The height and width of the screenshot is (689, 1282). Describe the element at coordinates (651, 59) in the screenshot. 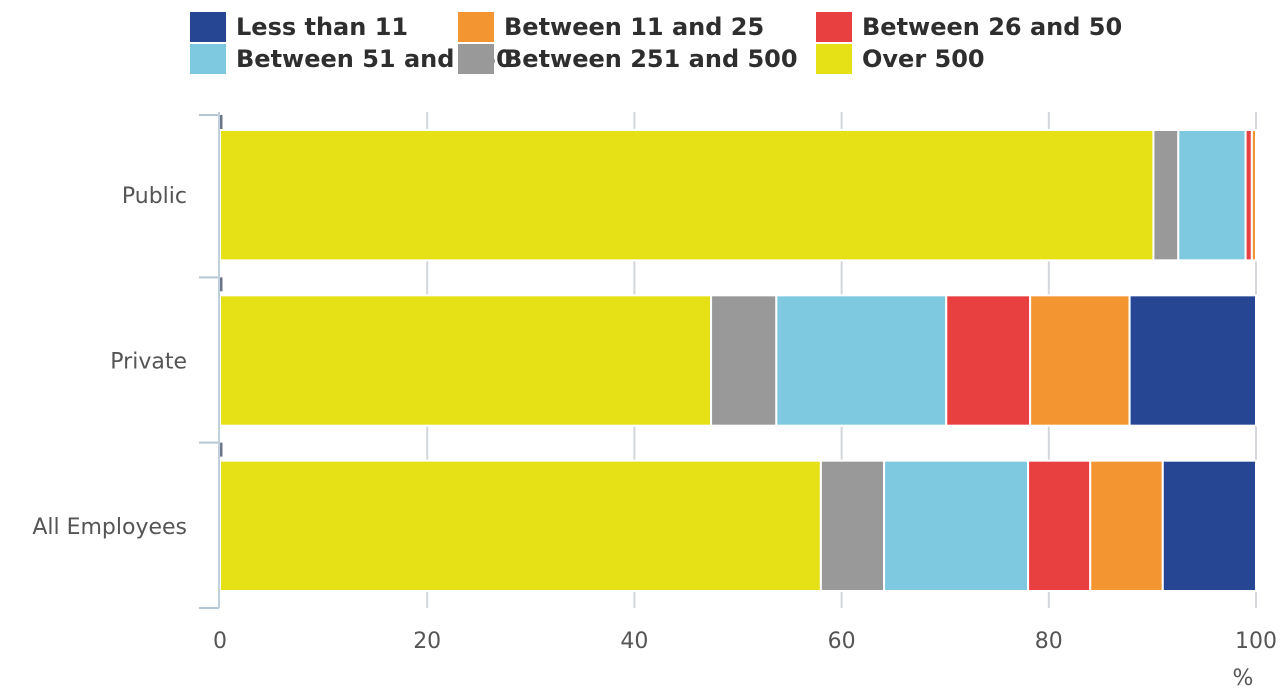

I see `legend-label: Between 251 and 500` at that location.